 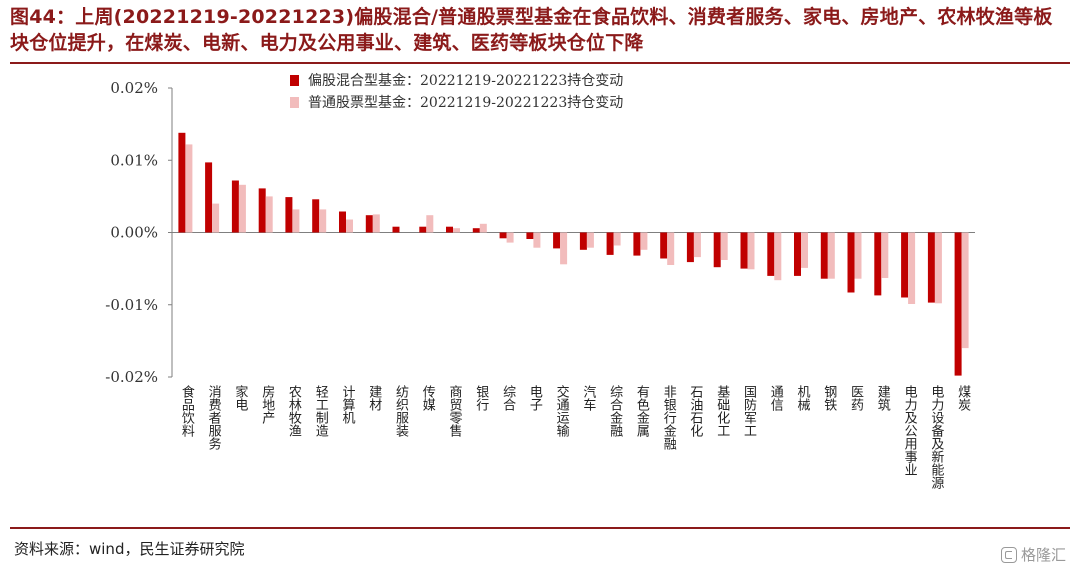 What do you see at coordinates (535, 398) in the screenshot?
I see `category-label: 电子` at bounding box center [535, 398].